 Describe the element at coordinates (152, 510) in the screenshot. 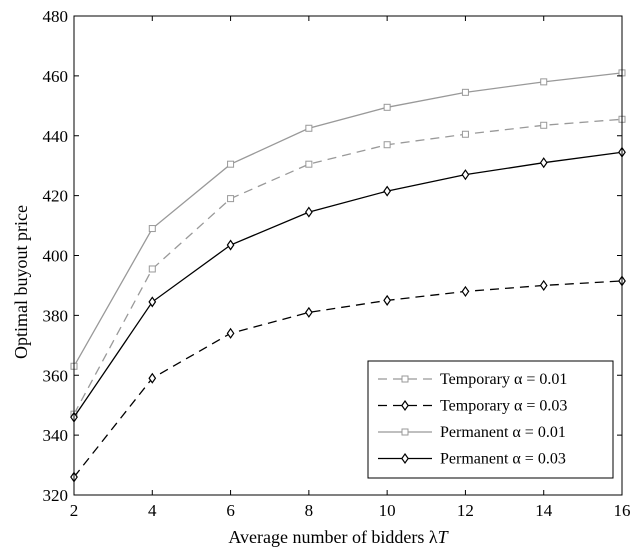

I see `x-tick-label: 4` at that location.